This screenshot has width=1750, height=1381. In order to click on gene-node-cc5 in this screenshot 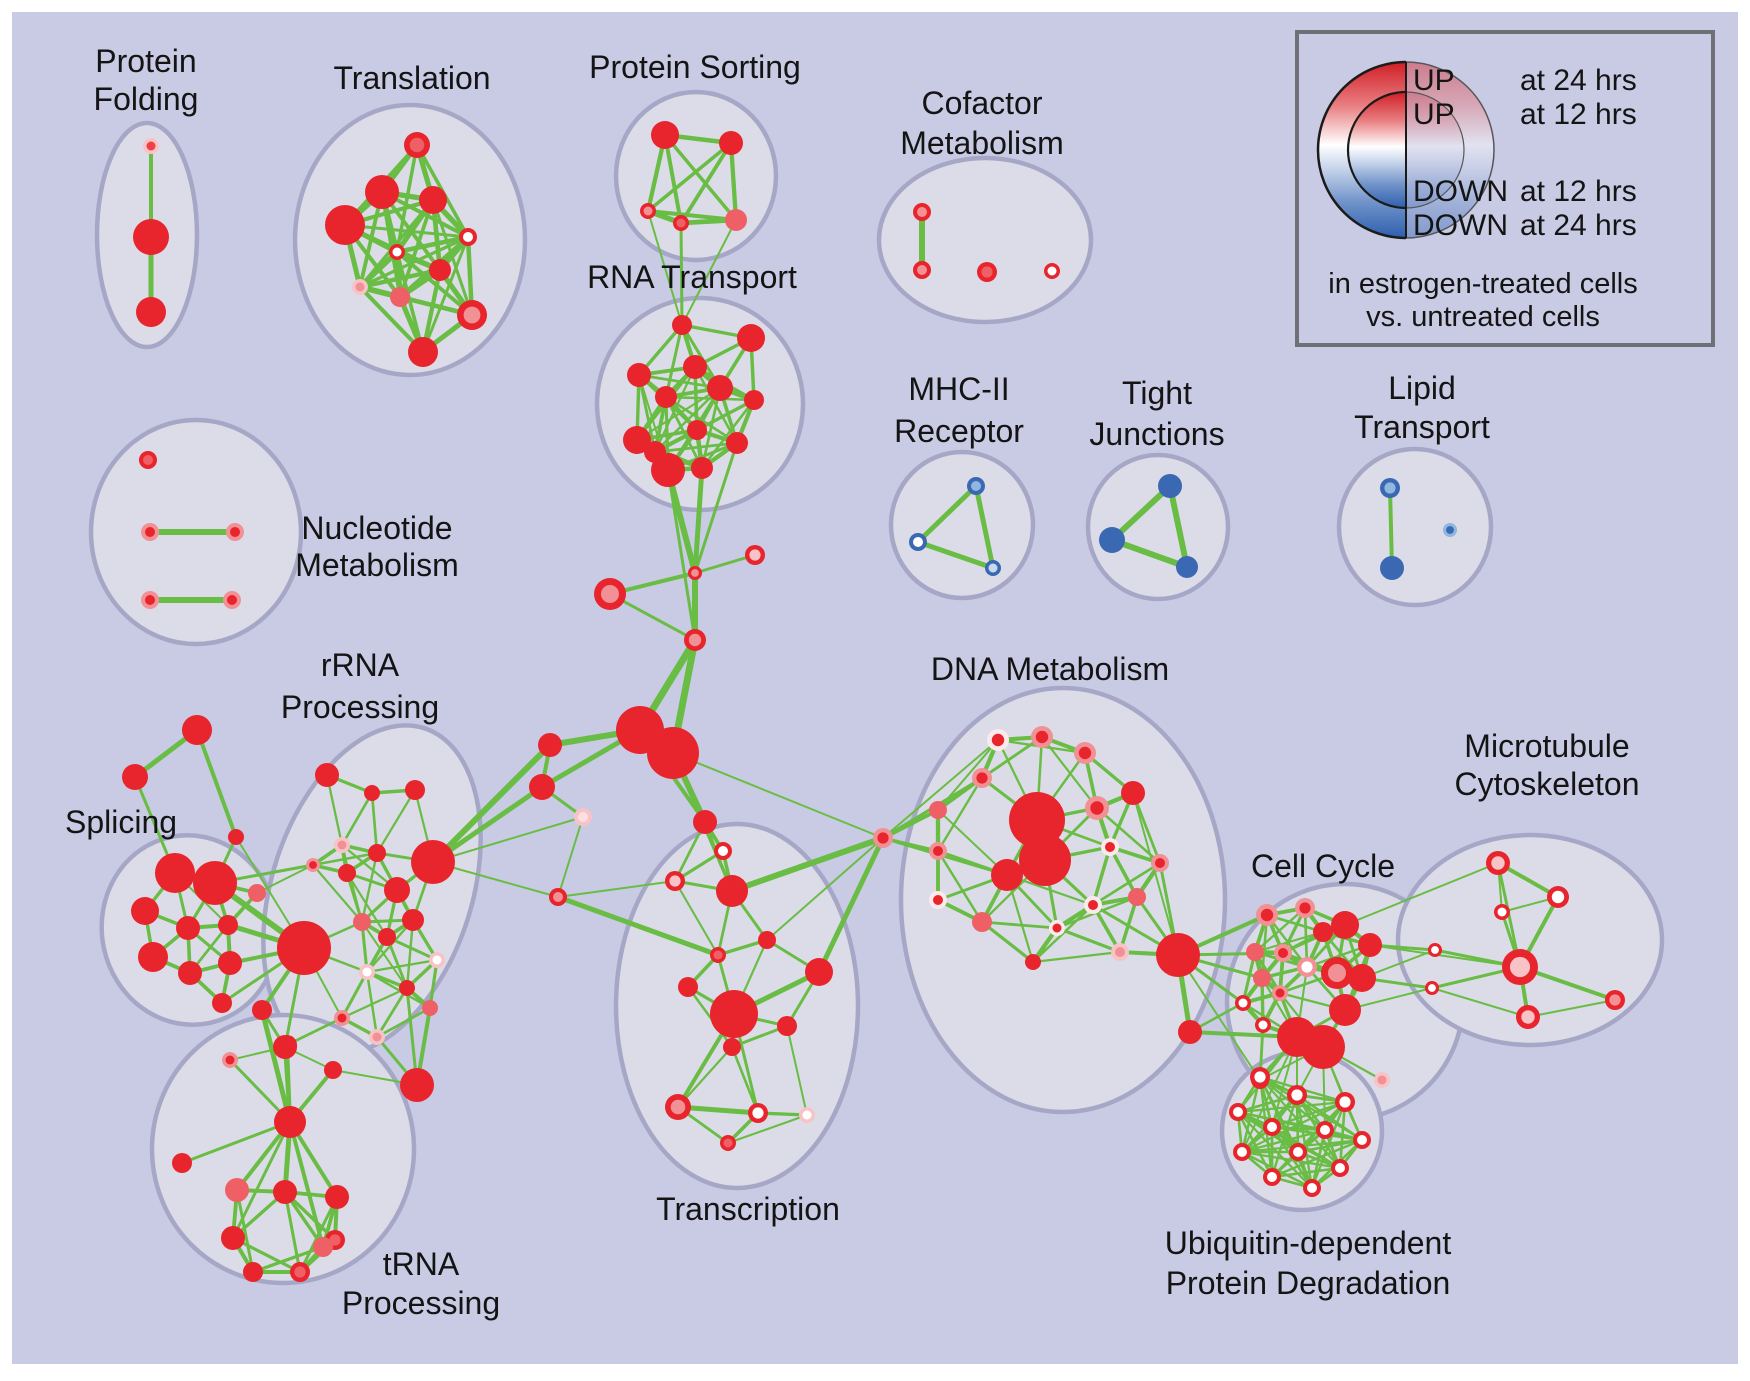, I will do `click(1255, 952)`.